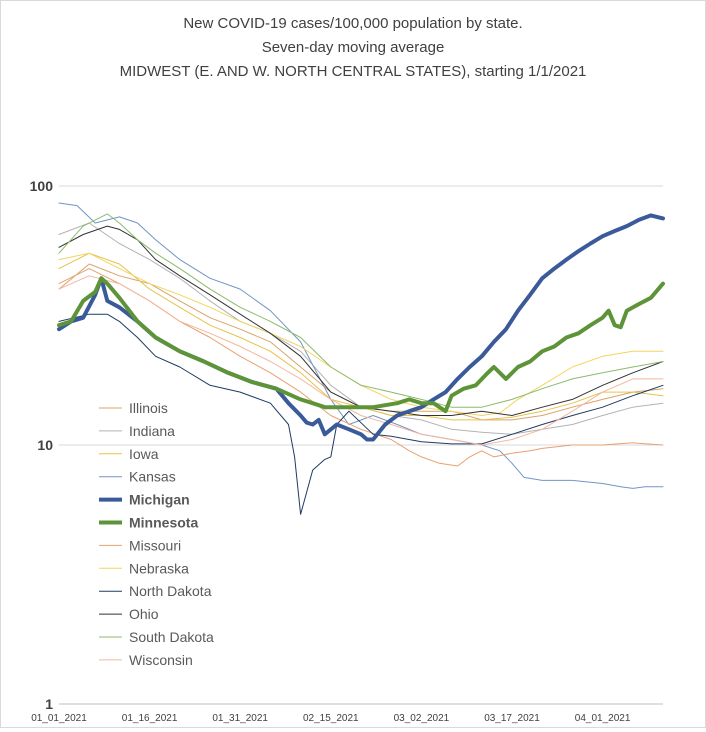 Image resolution: width=706 pixels, height=732 pixels. What do you see at coordinates (422, 718) in the screenshot?
I see `x-tick-label-03_02_2021: 03_02_2021` at bounding box center [422, 718].